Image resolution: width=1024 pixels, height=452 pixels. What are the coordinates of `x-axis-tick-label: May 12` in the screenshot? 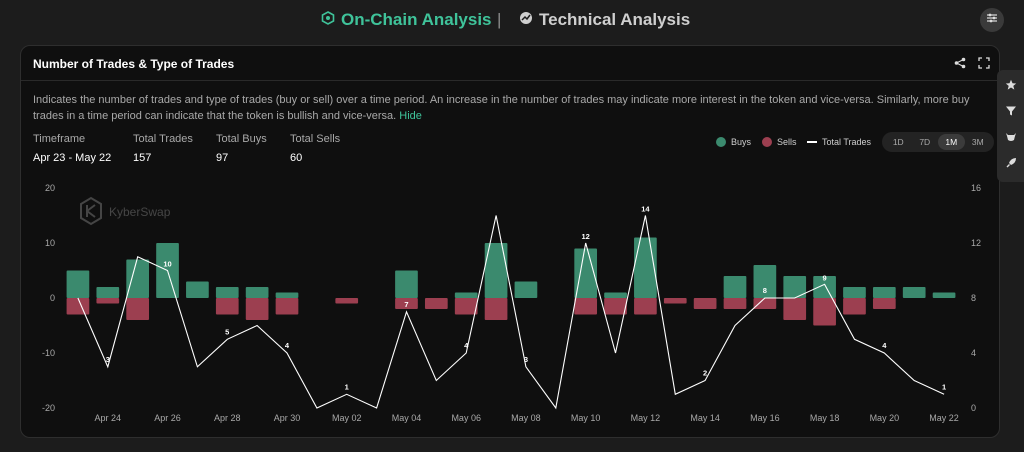 It's located at (646, 418).